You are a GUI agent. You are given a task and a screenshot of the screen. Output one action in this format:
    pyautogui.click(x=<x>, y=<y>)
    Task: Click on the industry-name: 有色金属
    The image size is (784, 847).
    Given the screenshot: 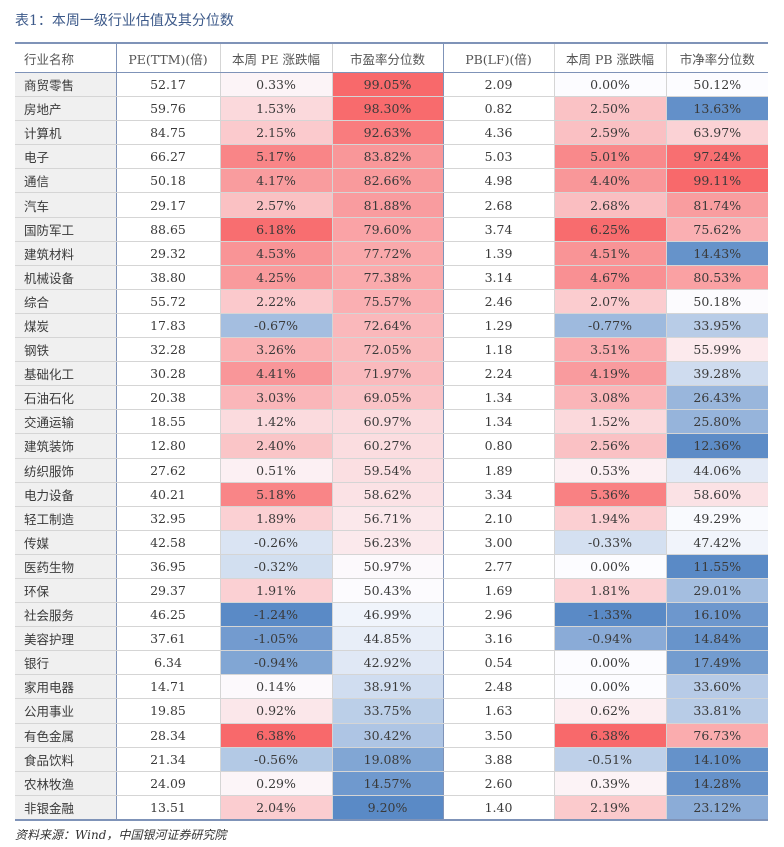 What is the action you would take?
    pyautogui.click(x=66, y=735)
    